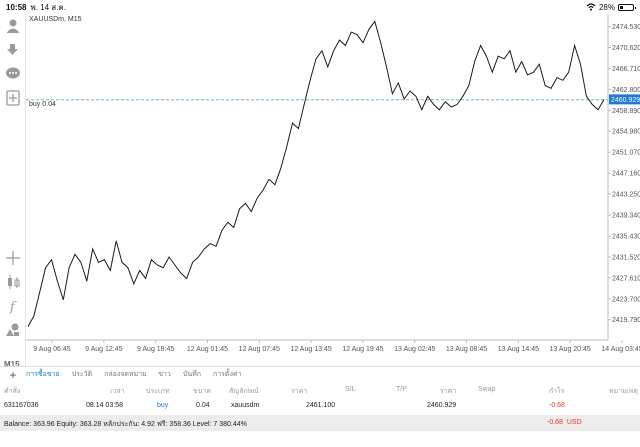 The width and height of the screenshot is (640, 447). Describe the element at coordinates (227, 374) in the screenshot. I see `tab-settings: การตั้งค่า` at that location.